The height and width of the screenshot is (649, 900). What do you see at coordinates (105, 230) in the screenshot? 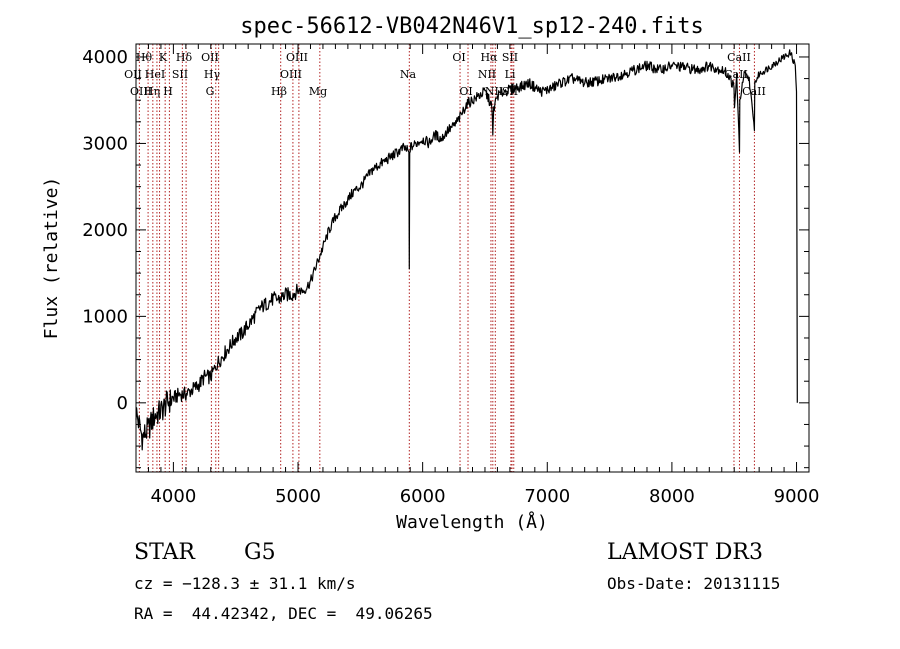
I see `y-tick-label: 2000` at bounding box center [105, 230].